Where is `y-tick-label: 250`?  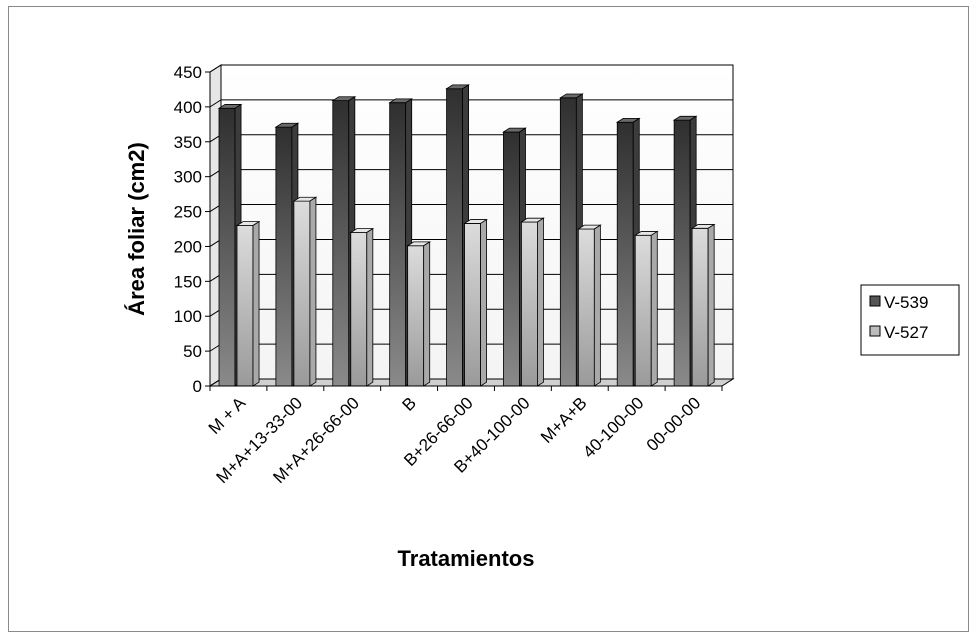 y-tick-label: 250 is located at coordinates (188, 212).